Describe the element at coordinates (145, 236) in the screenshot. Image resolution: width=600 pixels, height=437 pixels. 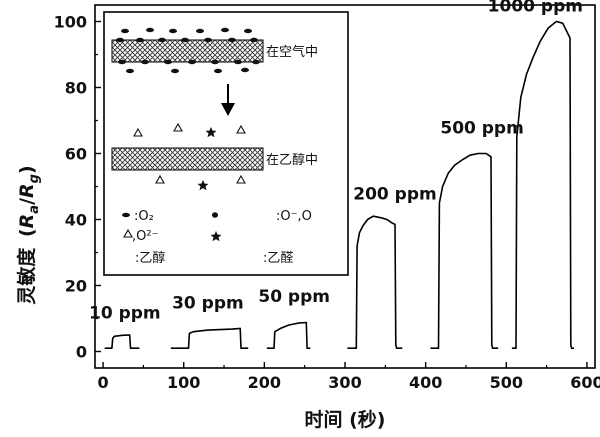
I see `legend-o2-minus: ,O²⁻` at that location.